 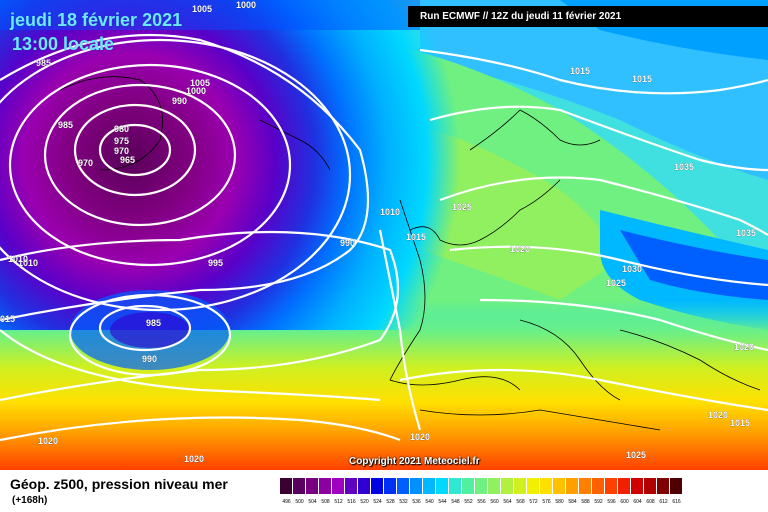 What do you see at coordinates (533, 502) in the screenshot?
I see `legend-tick-label: 572` at bounding box center [533, 502].